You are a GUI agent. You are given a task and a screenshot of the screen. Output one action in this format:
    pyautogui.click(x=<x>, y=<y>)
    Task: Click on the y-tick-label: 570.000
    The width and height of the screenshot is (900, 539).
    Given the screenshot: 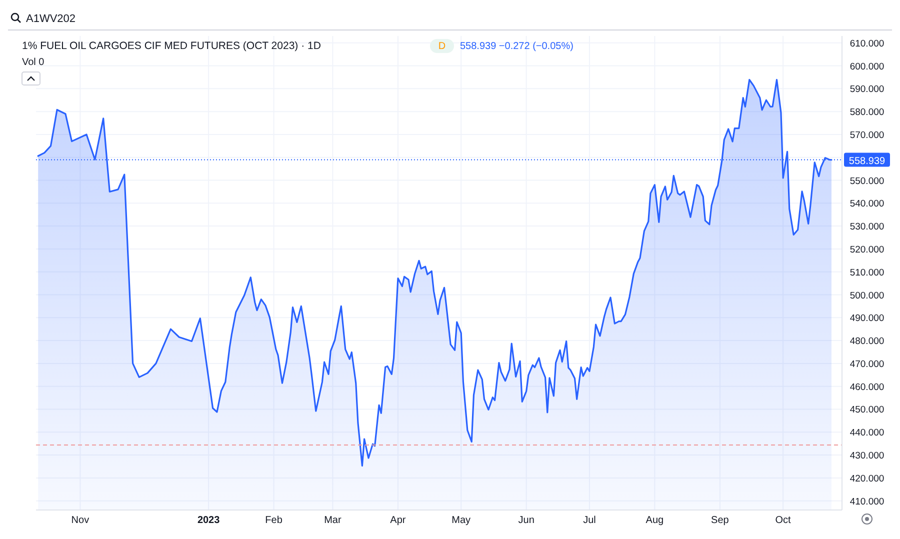 What is the action you would take?
    pyautogui.click(x=867, y=135)
    